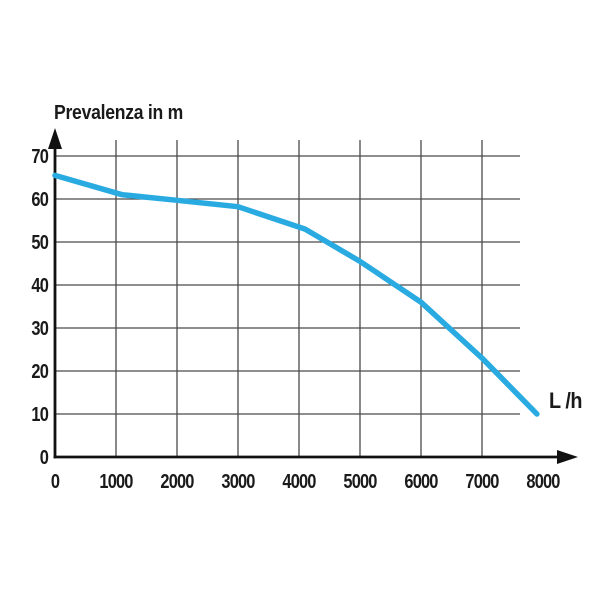 The image size is (600, 600). Describe the element at coordinates (116, 480) in the screenshot. I see `x-tick-label: 1000` at that location.